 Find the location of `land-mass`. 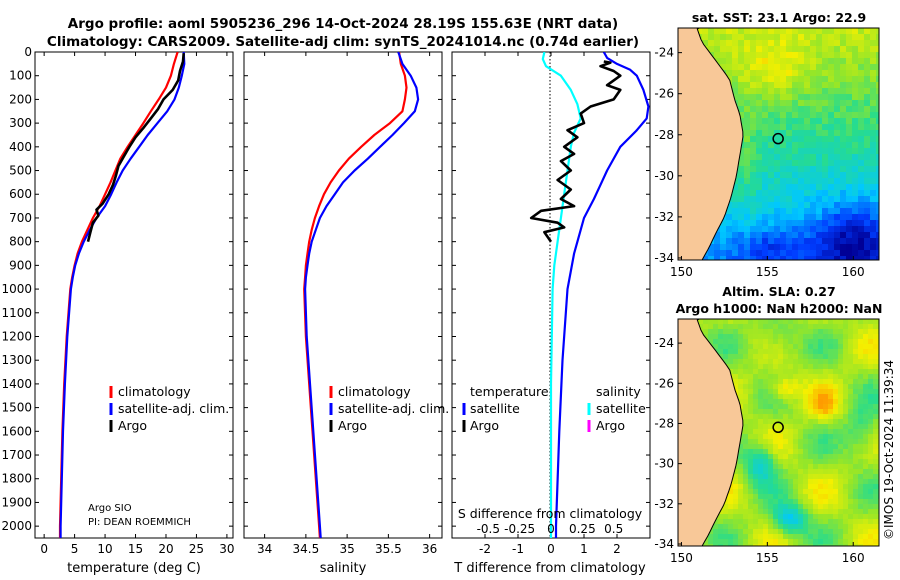

land-mass is located at coordinates (710, 432).